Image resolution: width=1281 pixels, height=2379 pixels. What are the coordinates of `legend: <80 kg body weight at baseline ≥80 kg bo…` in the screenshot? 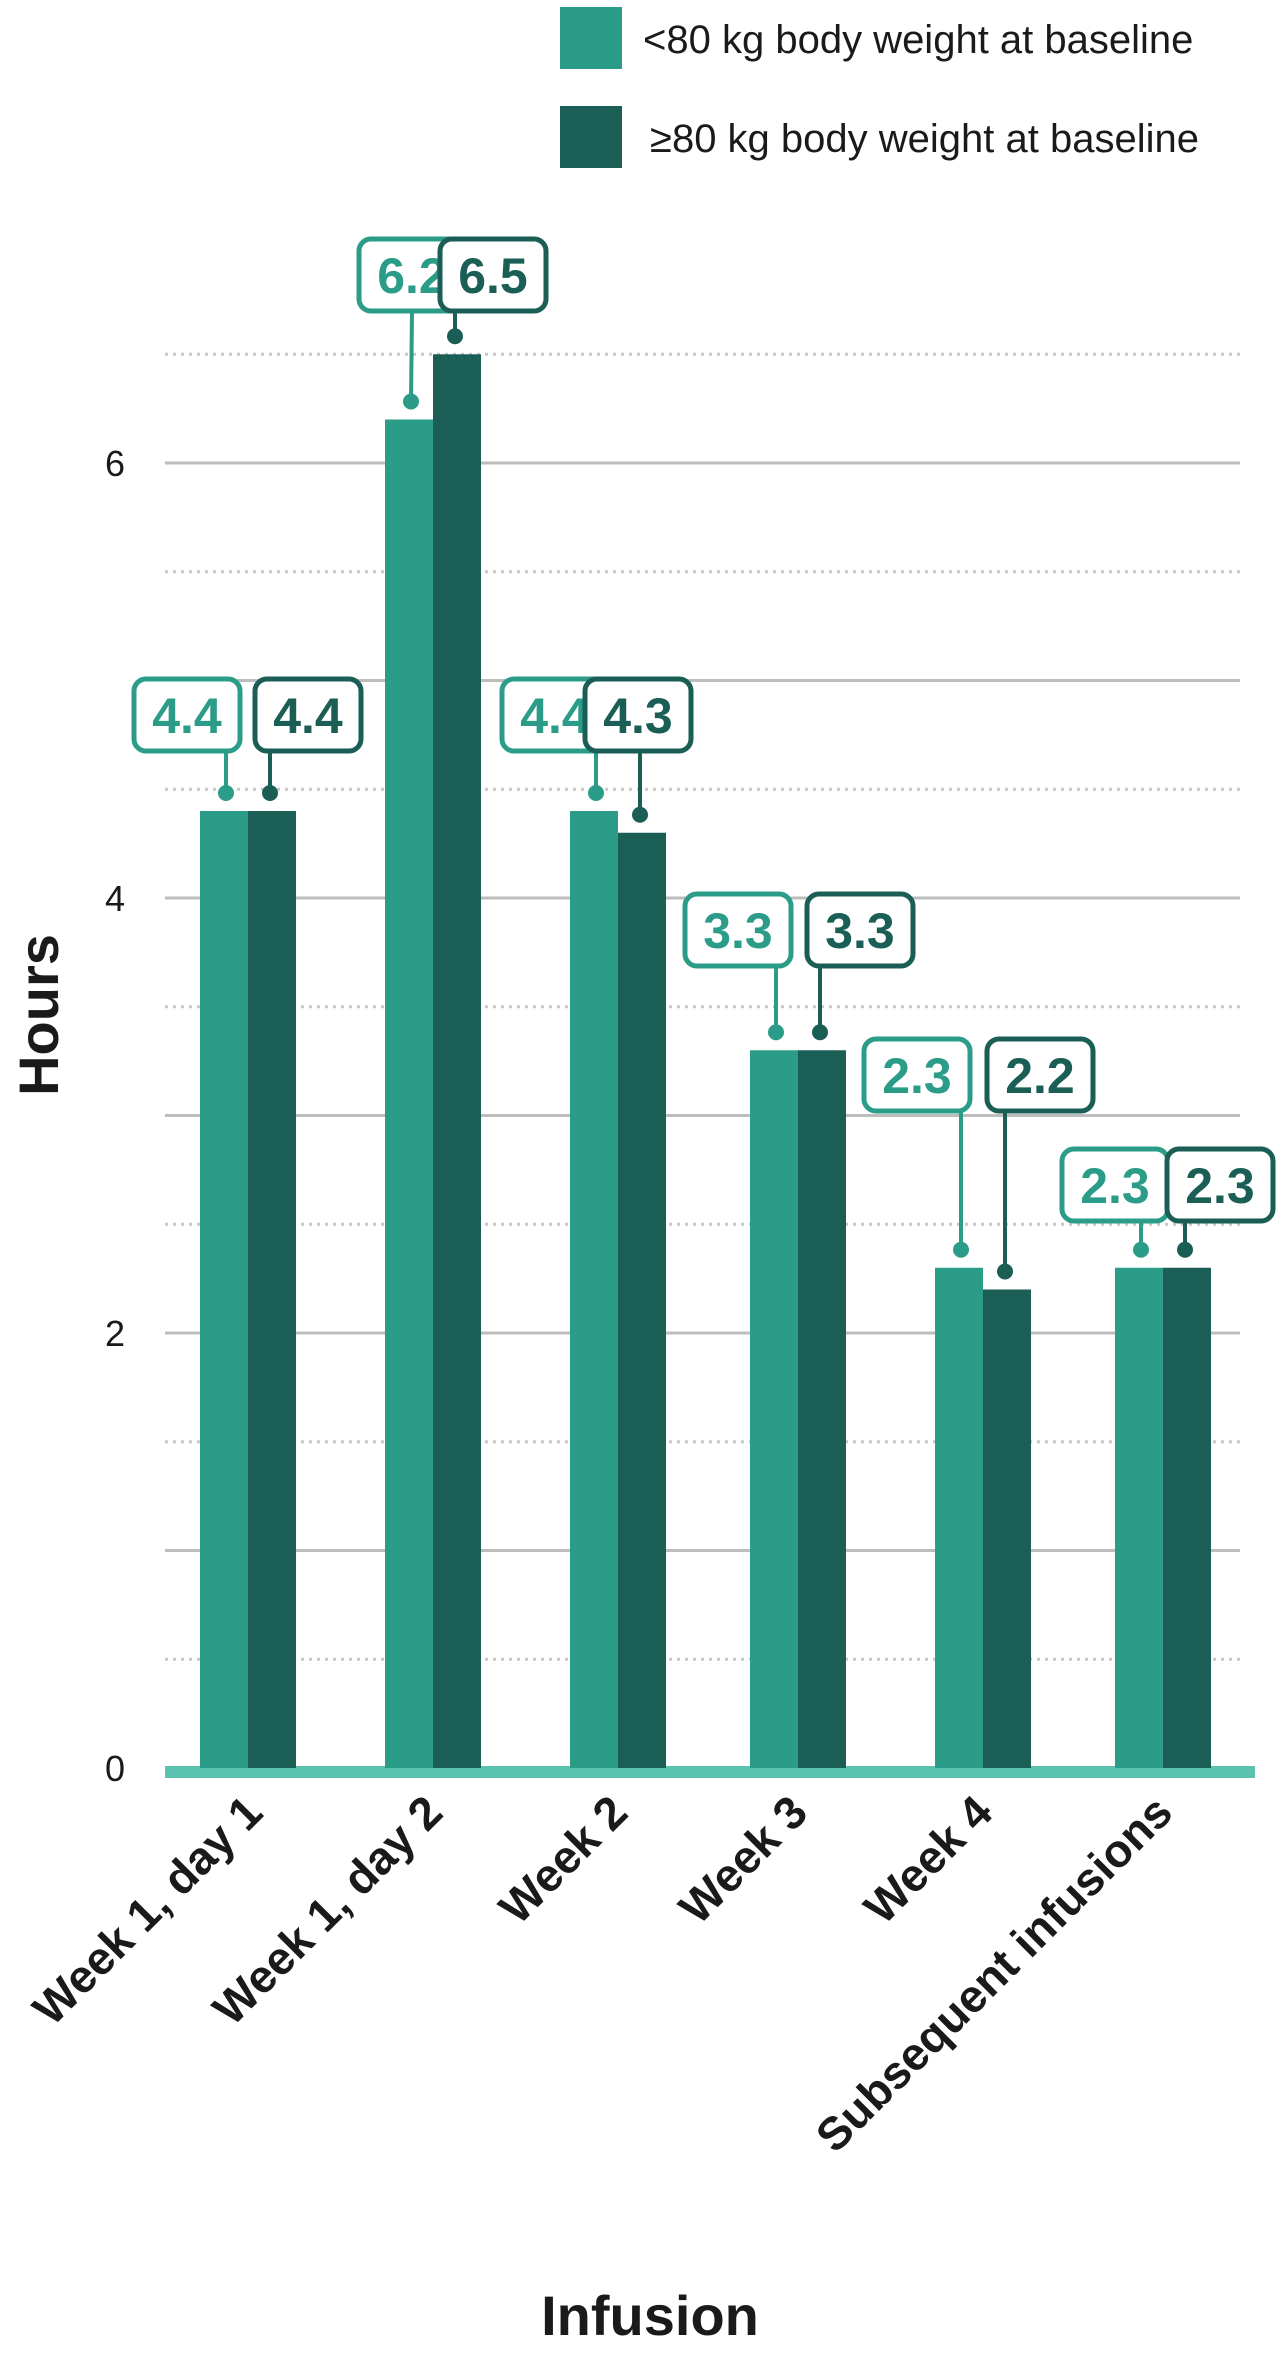 It's located at (879, 87).